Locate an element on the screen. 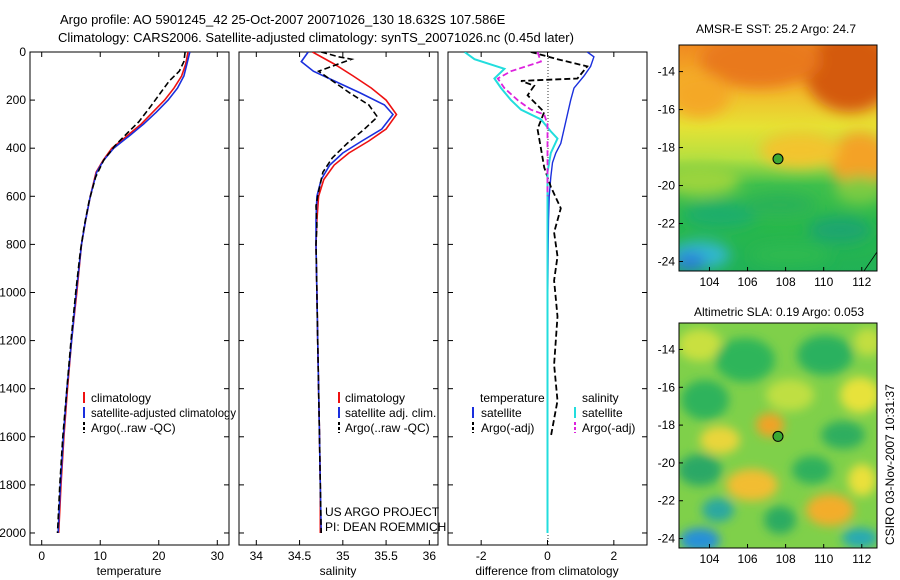 Image resolution: width=900 pixels, height=580 pixels. sst-map-frame is located at coordinates (778, 158).